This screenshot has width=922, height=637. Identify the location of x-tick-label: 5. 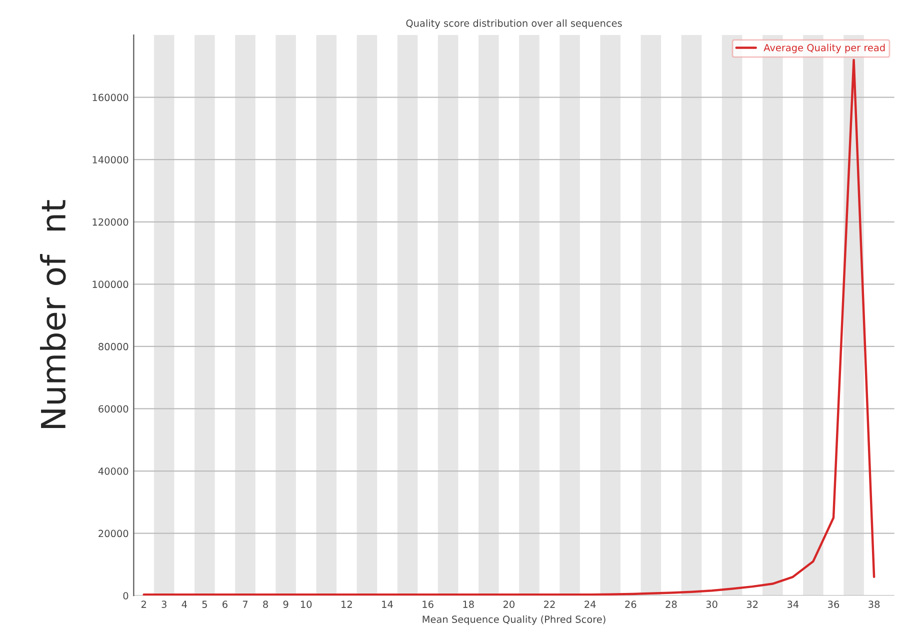
(204, 604).